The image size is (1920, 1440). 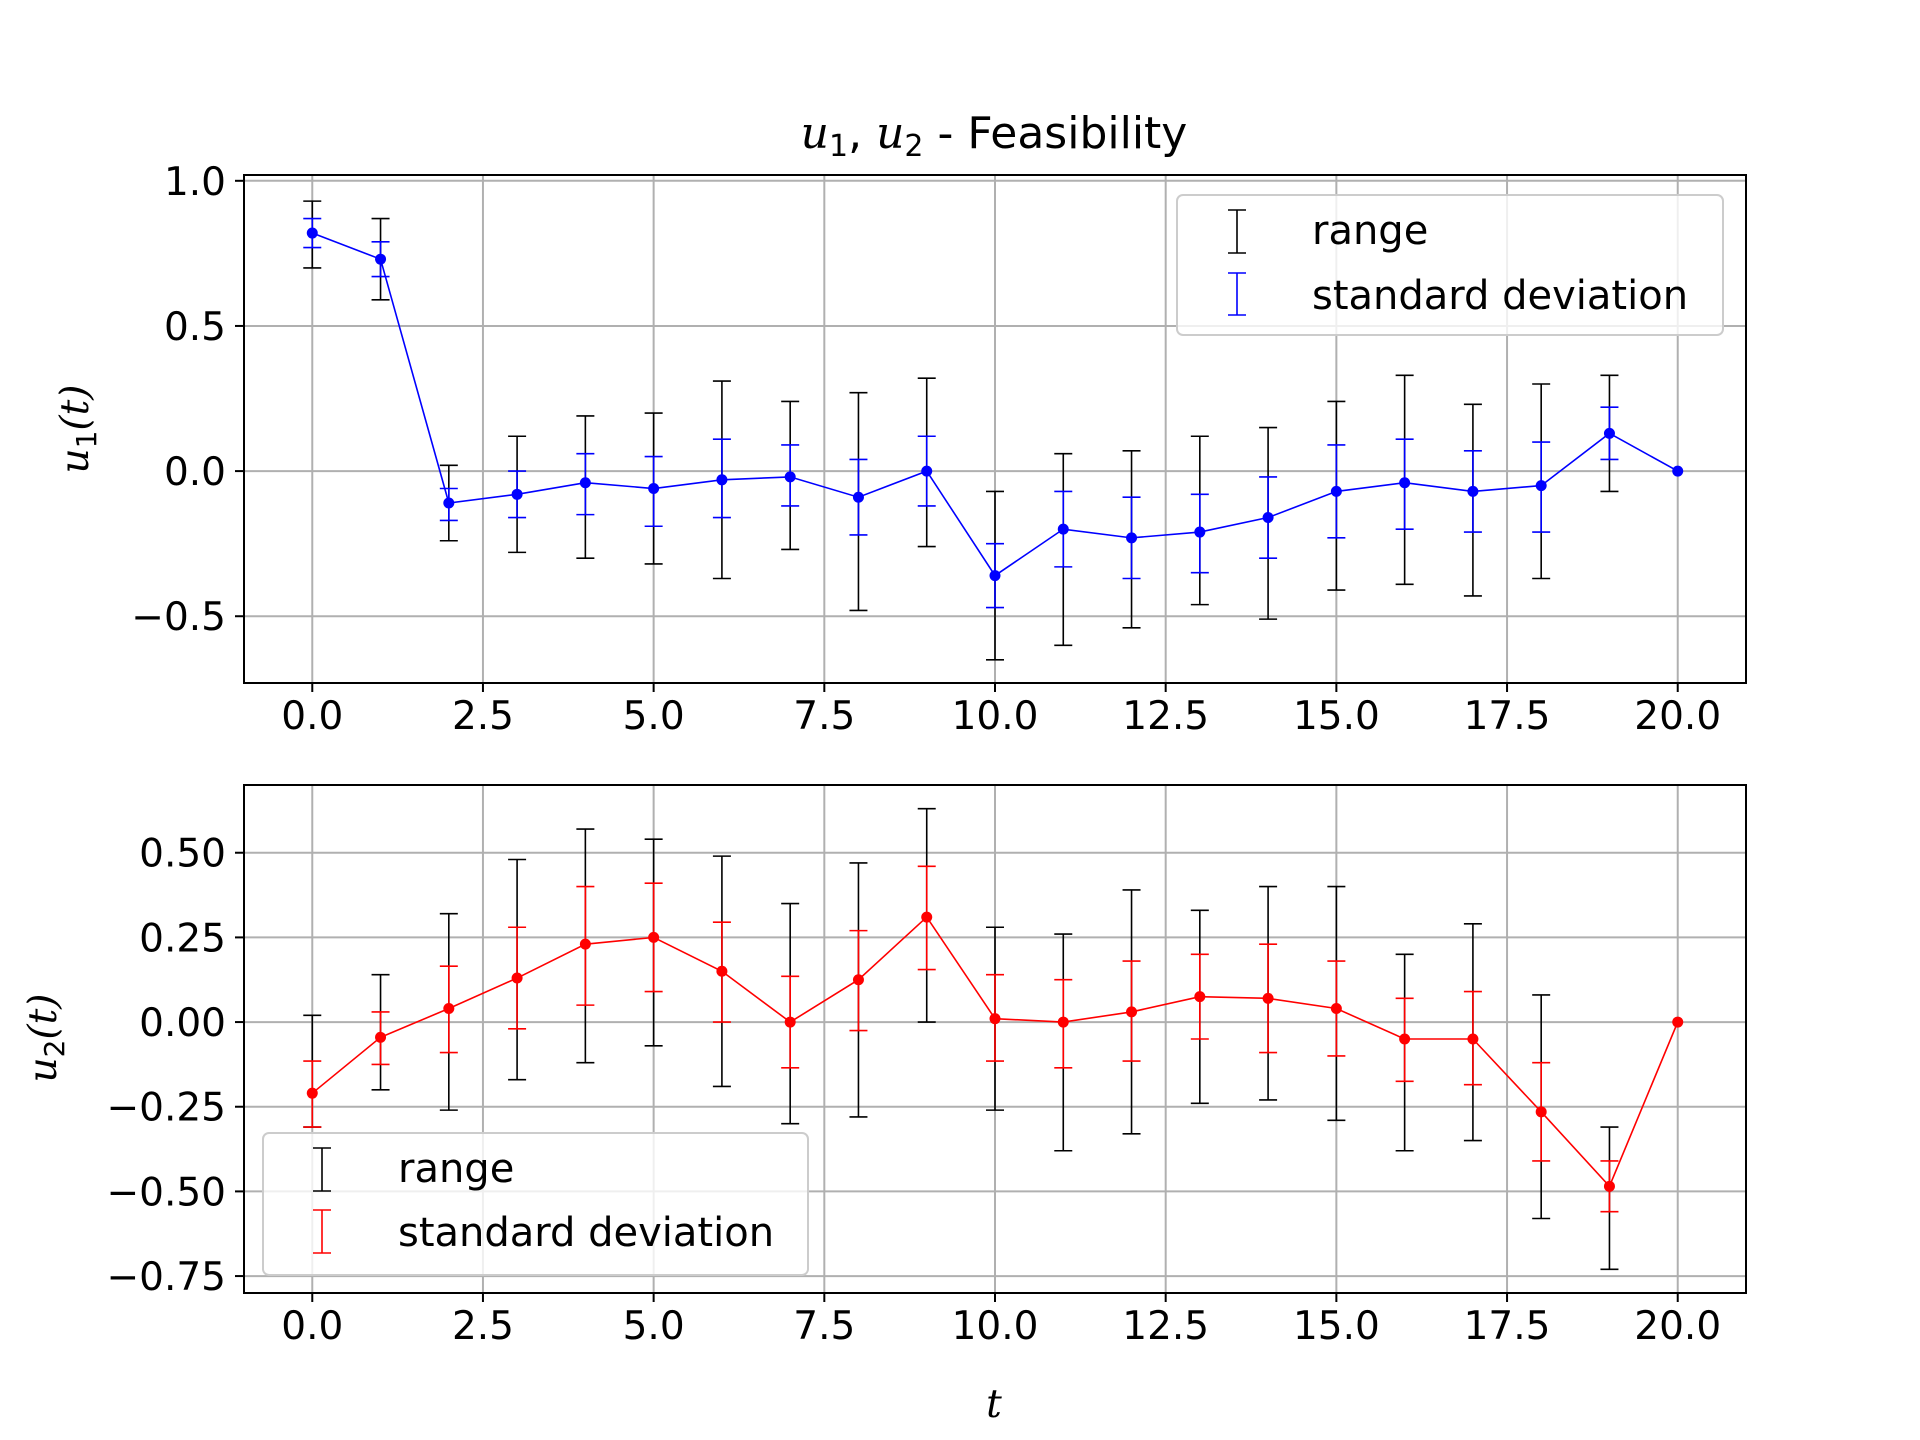 What do you see at coordinates (456, 1169) in the screenshot?
I see `bottom-legend-range-label: range` at bounding box center [456, 1169].